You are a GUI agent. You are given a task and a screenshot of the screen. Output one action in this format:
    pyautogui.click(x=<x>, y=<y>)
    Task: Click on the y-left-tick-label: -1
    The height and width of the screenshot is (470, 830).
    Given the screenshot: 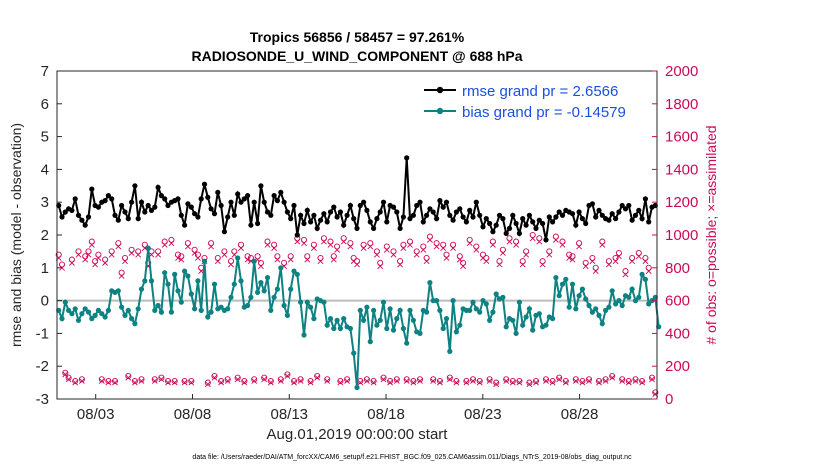 What is the action you would take?
    pyautogui.click(x=42, y=333)
    